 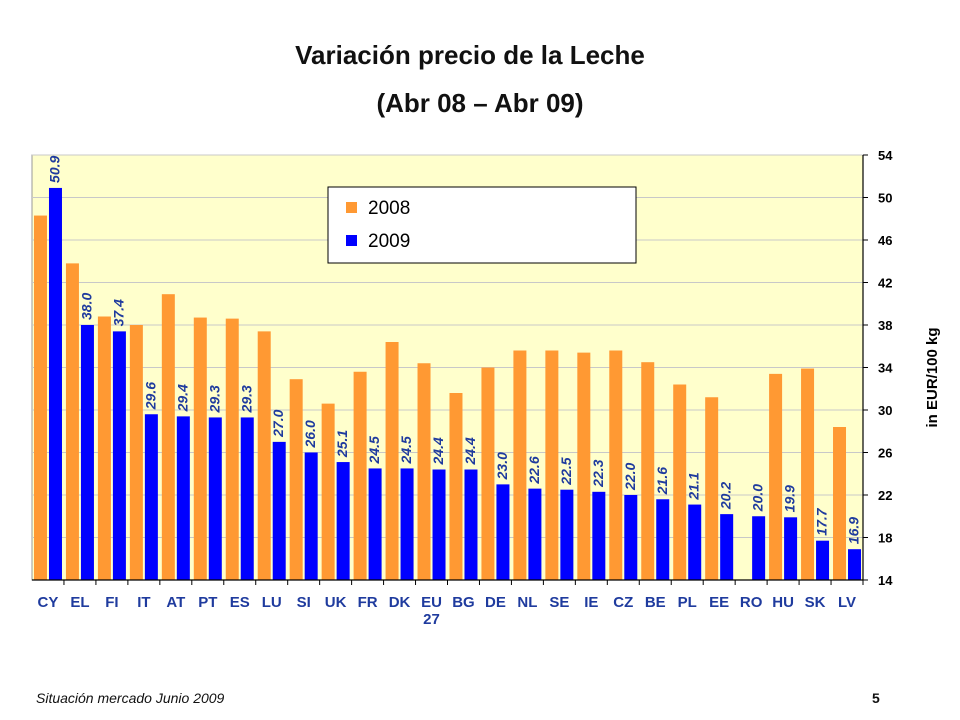 I want to click on chart-subtitle: (Abr 08 – Abr 09), so click(x=480, y=103).